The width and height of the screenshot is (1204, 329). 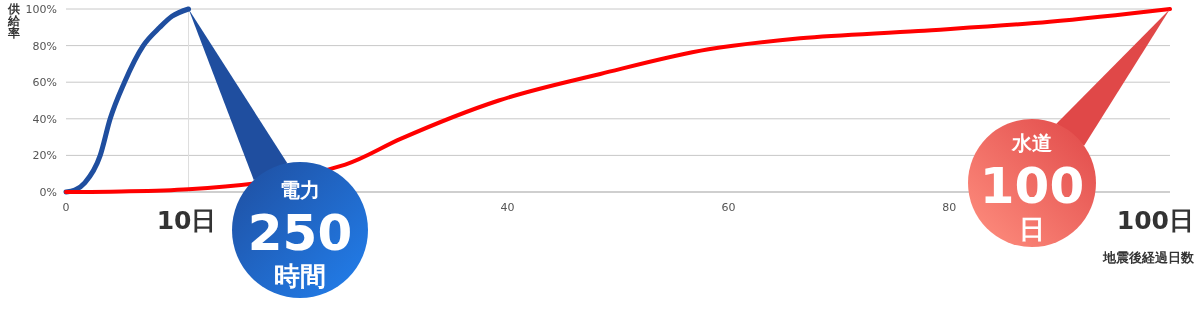 What do you see at coordinates (186, 220) in the screenshot?
I see `ref-line-label: 10日` at bounding box center [186, 220].